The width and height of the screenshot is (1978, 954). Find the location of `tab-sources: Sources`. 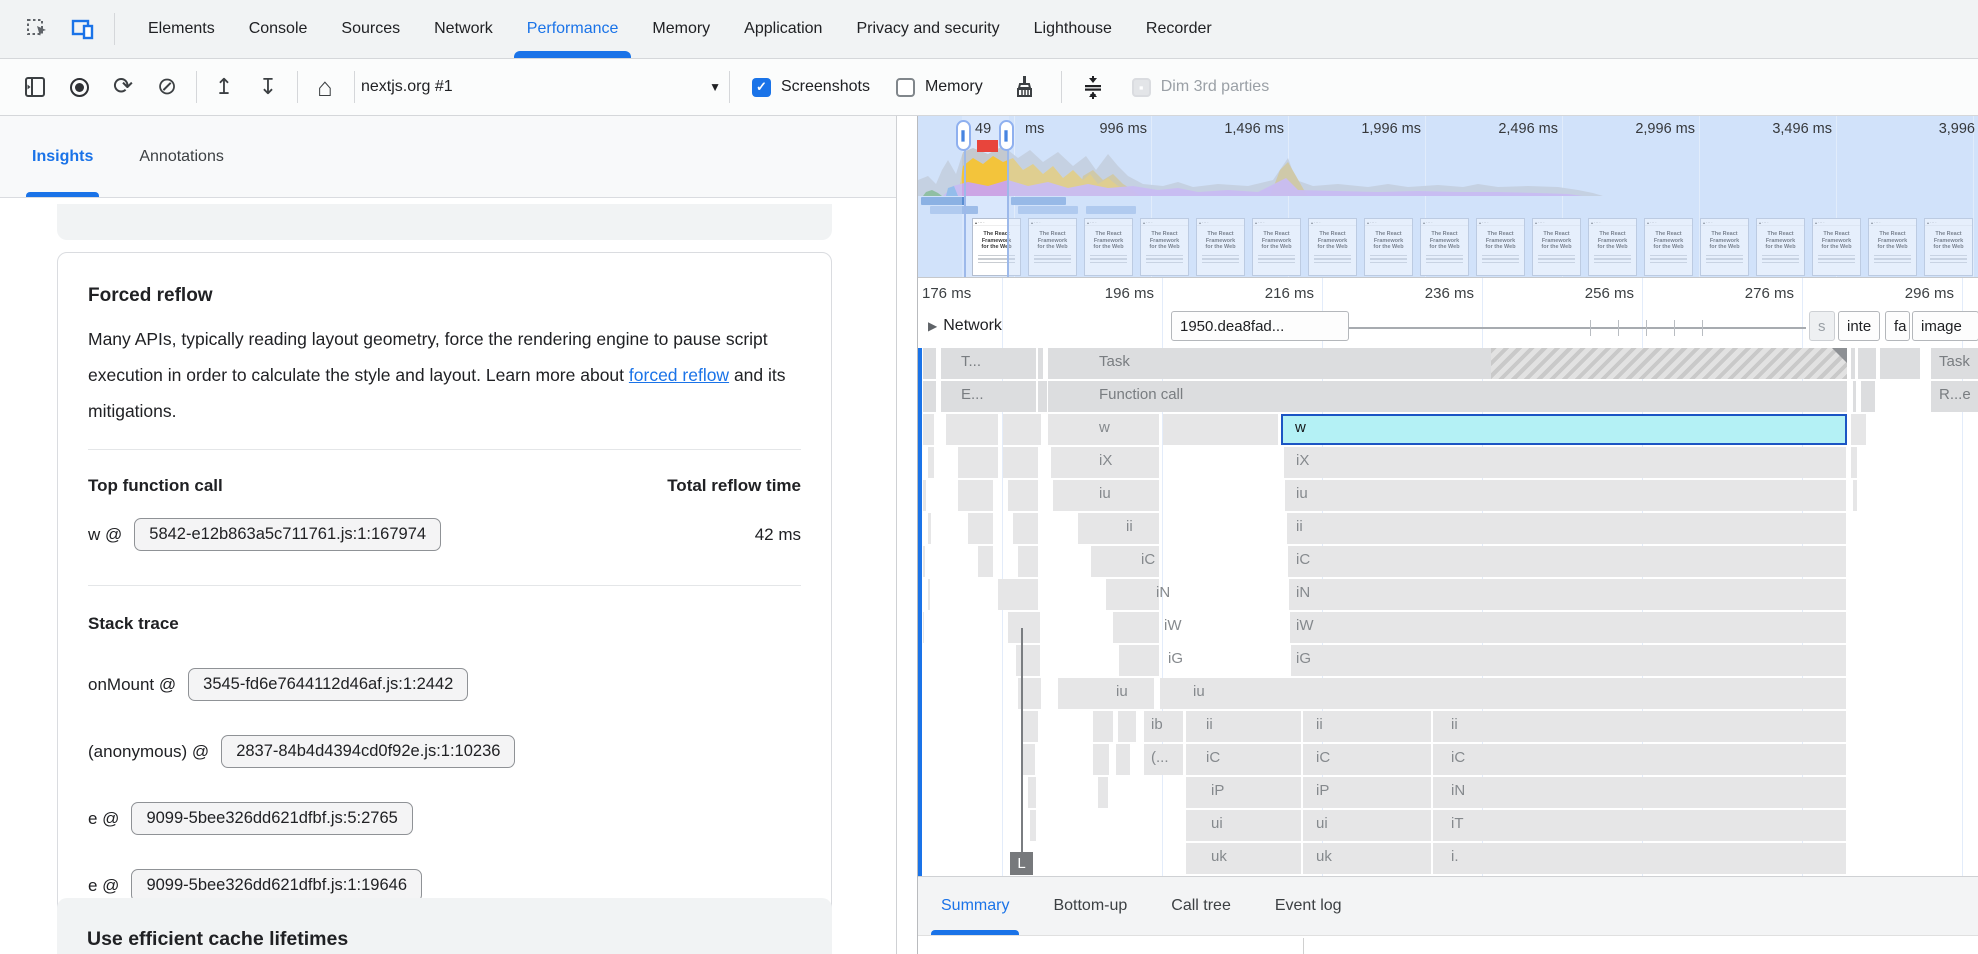

tab-sources: Sources is located at coordinates (371, 28).